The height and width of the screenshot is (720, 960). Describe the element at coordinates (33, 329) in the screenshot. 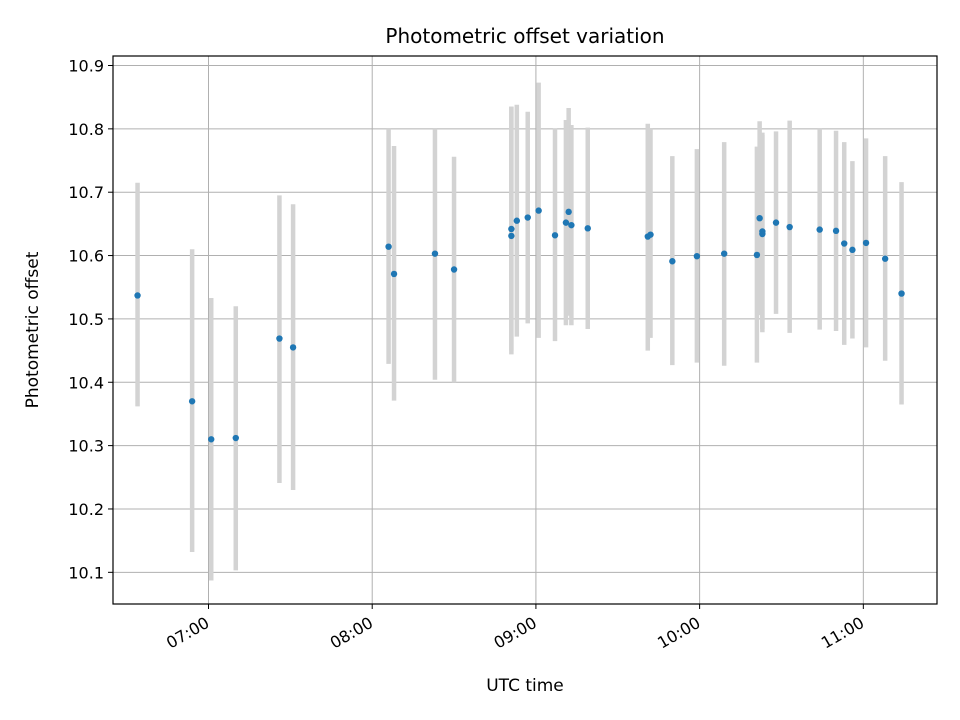

I see `y-axis-title: Photometric offset` at that location.